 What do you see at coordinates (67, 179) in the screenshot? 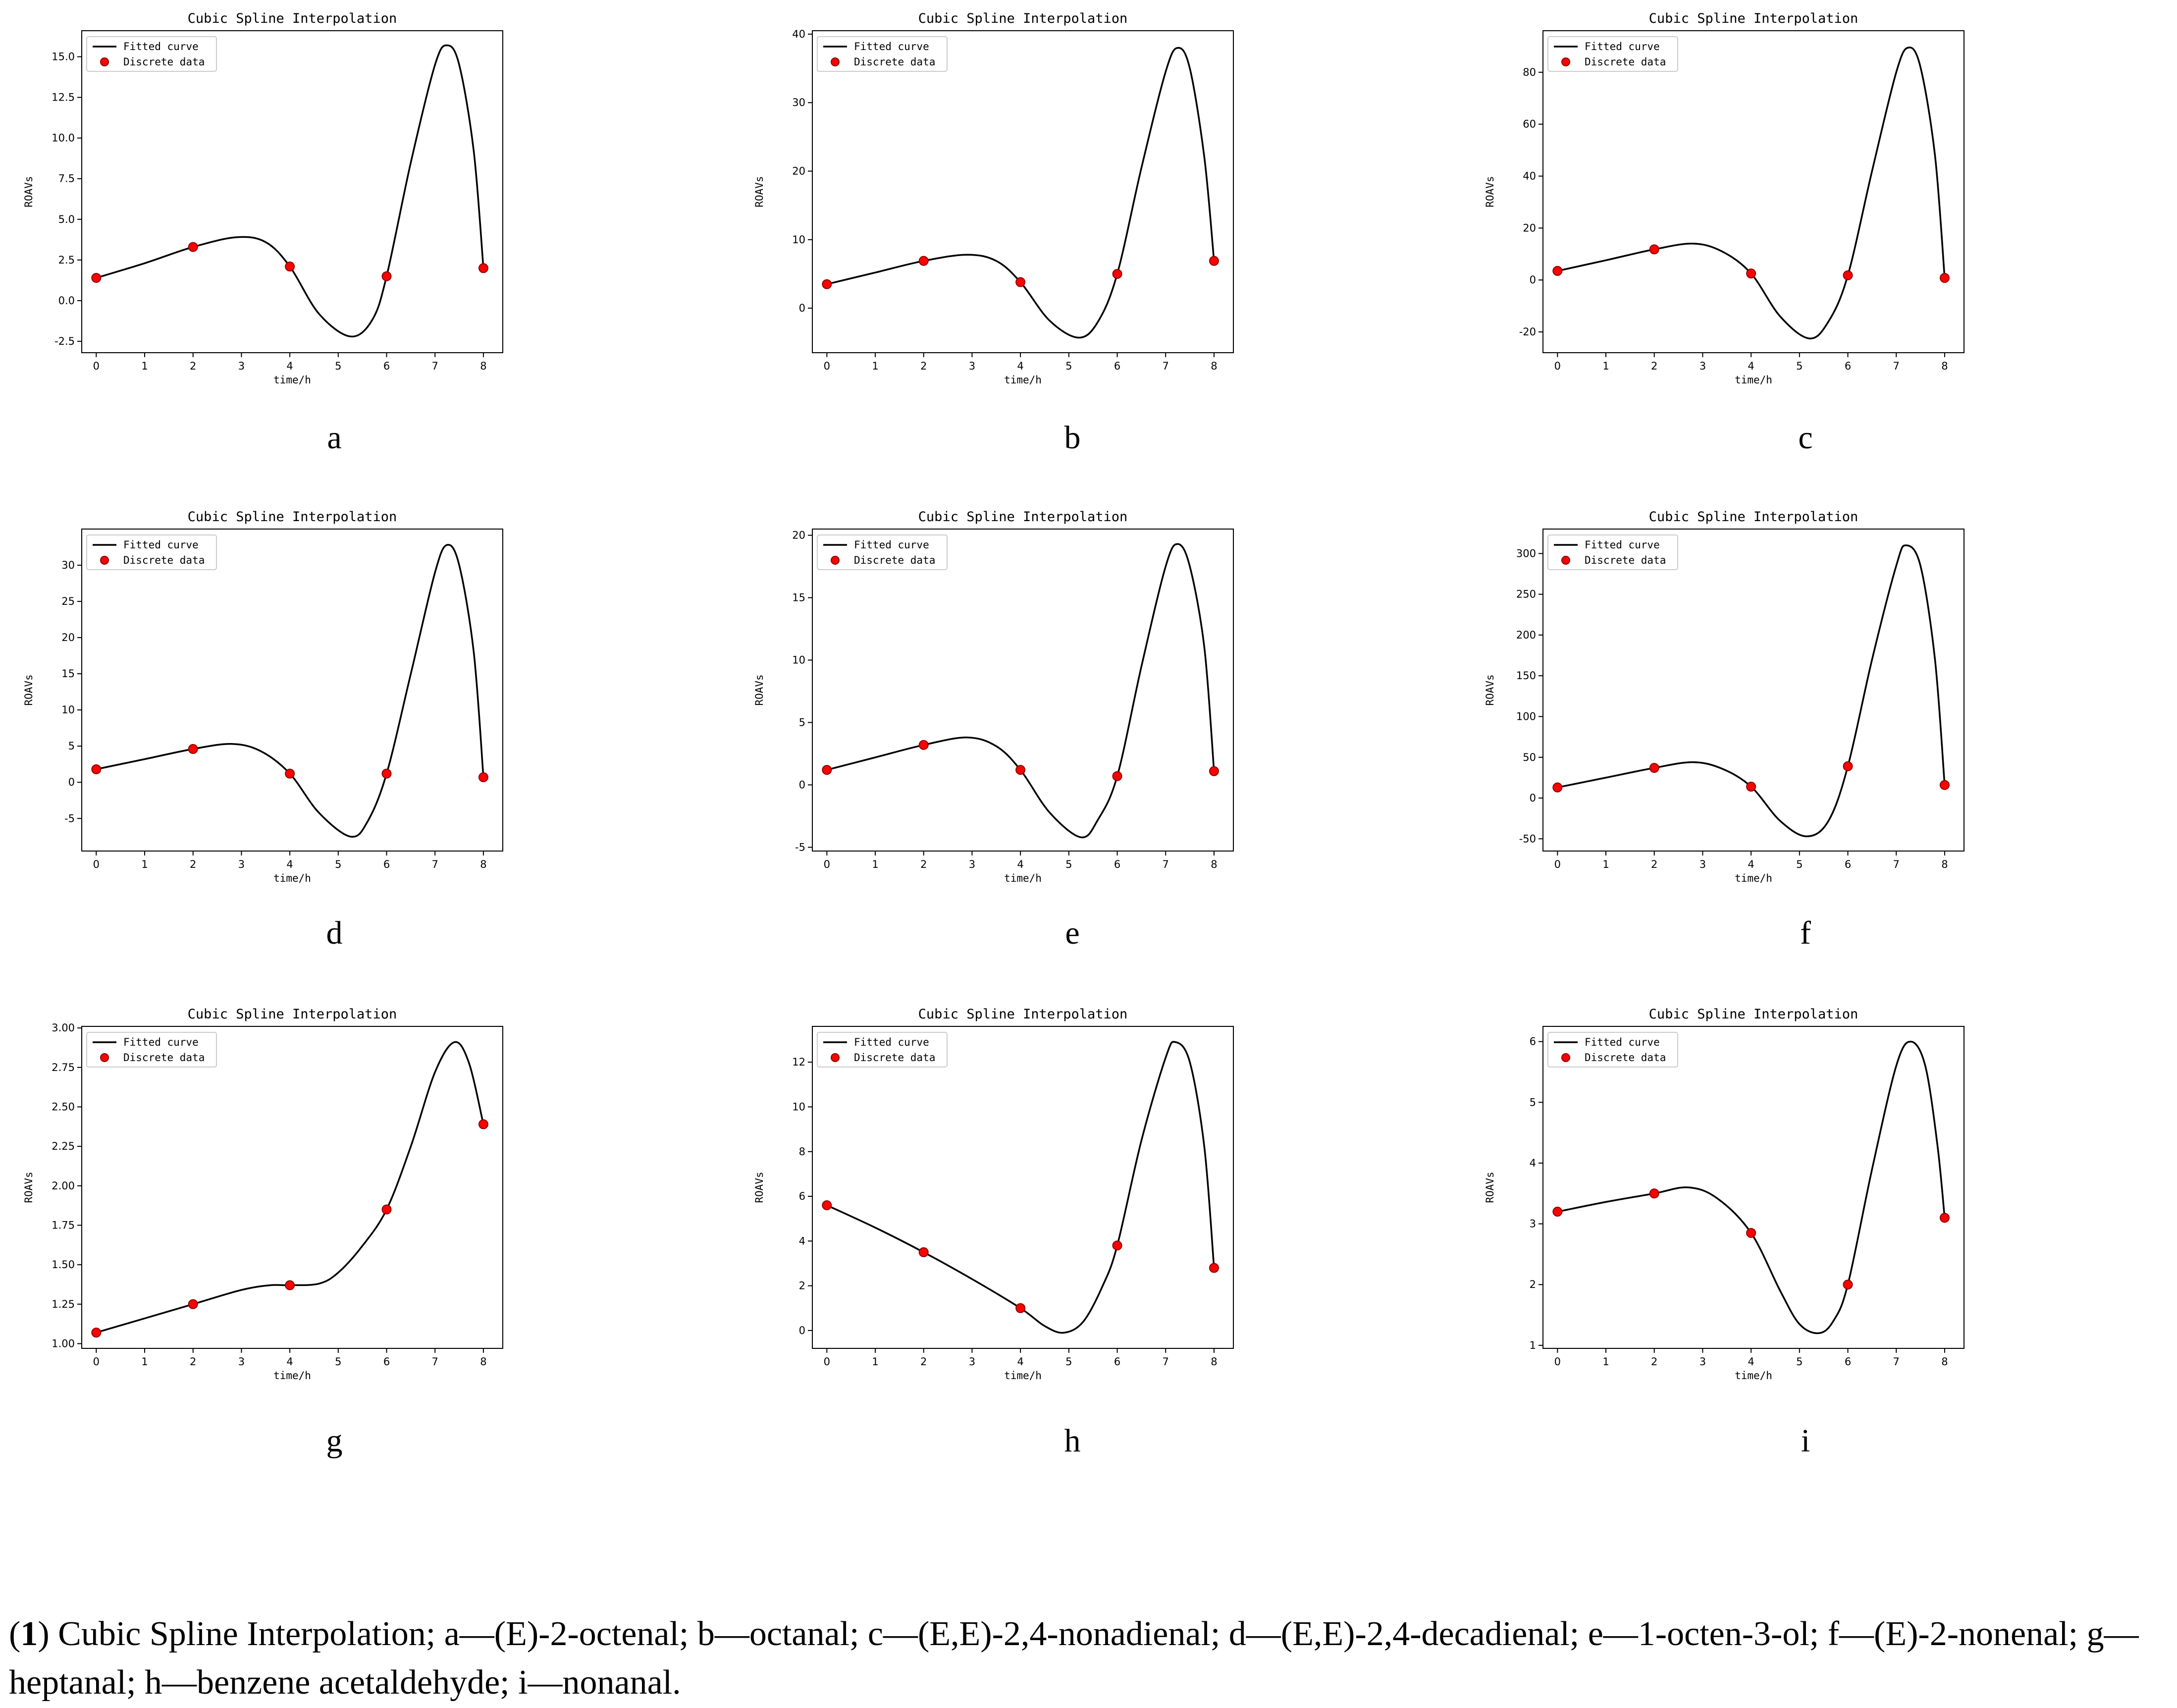
I see `y-tick-label: 7.5` at bounding box center [67, 179].